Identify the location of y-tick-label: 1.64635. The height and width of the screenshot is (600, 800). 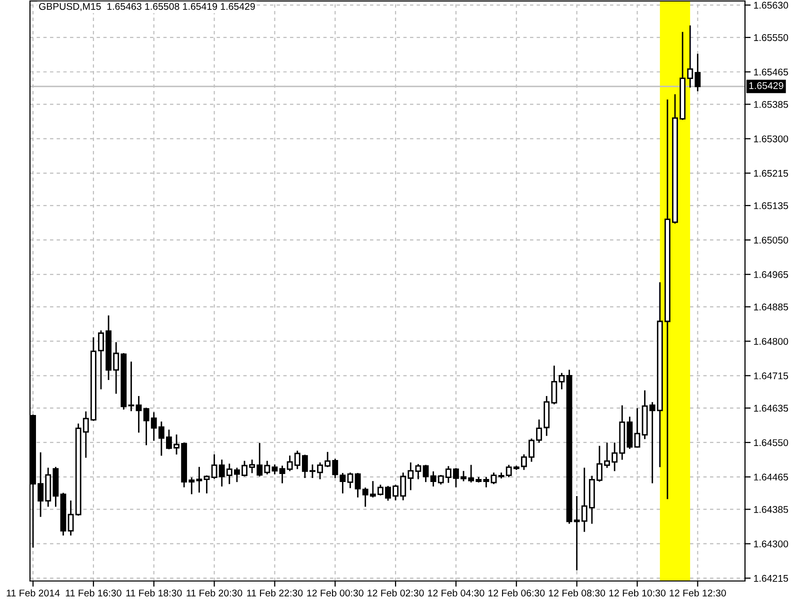
(771, 408).